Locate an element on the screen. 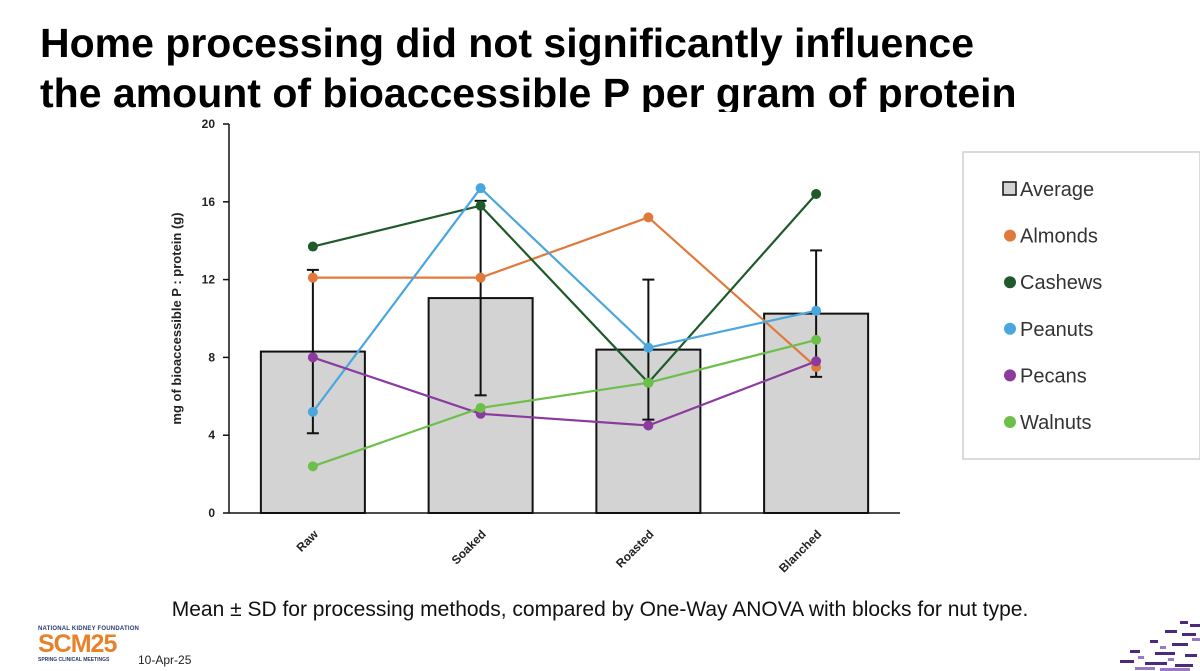  point-almonds-roasted is located at coordinates (648, 217).